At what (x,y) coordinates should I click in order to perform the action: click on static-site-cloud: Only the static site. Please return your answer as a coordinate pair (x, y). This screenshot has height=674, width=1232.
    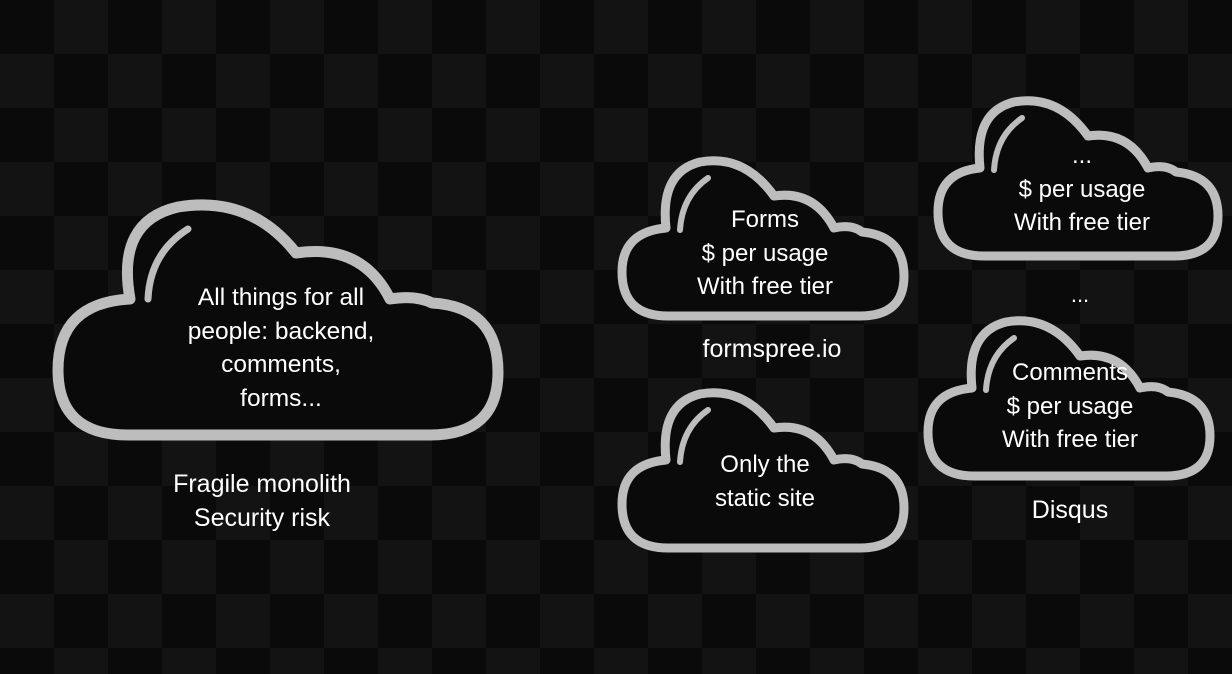
    Looking at the image, I should click on (763, 470).